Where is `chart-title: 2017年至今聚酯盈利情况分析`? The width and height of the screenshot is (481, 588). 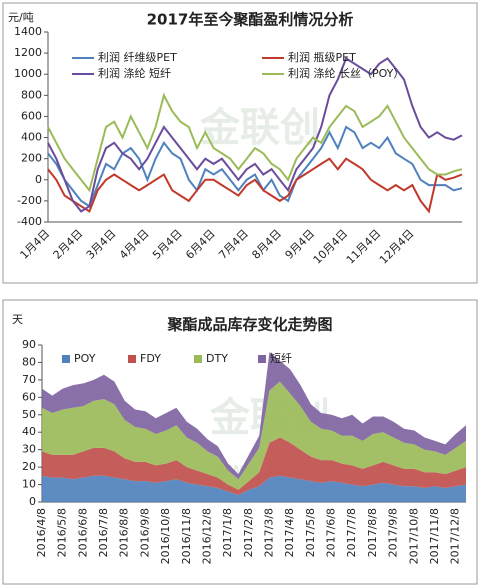 chart-title: 2017年至今聚酯盈利情况分析 is located at coordinates (250, 20).